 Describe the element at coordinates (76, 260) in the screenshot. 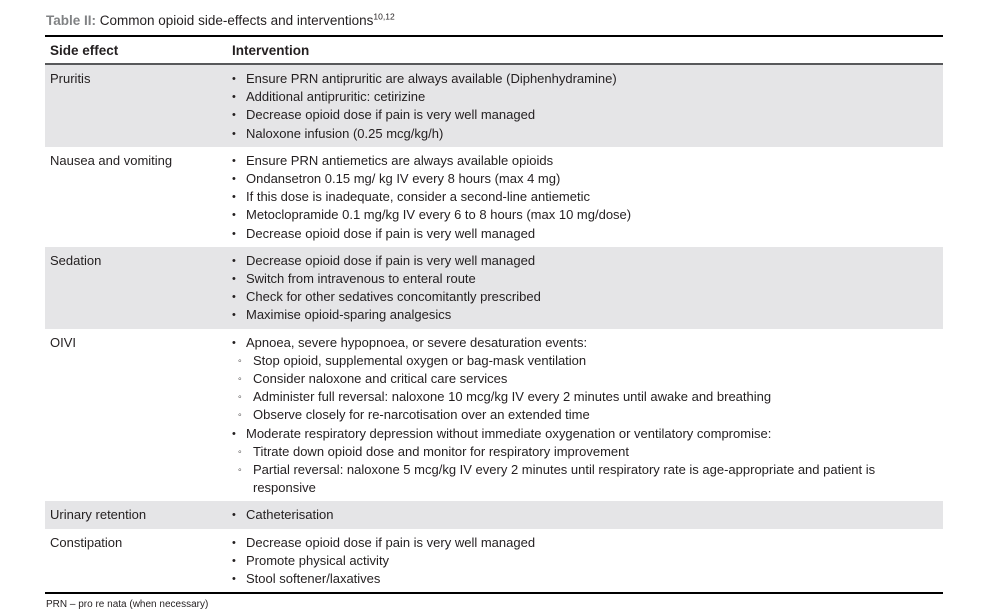

I see `side-effect-cell: Sedation` at that location.